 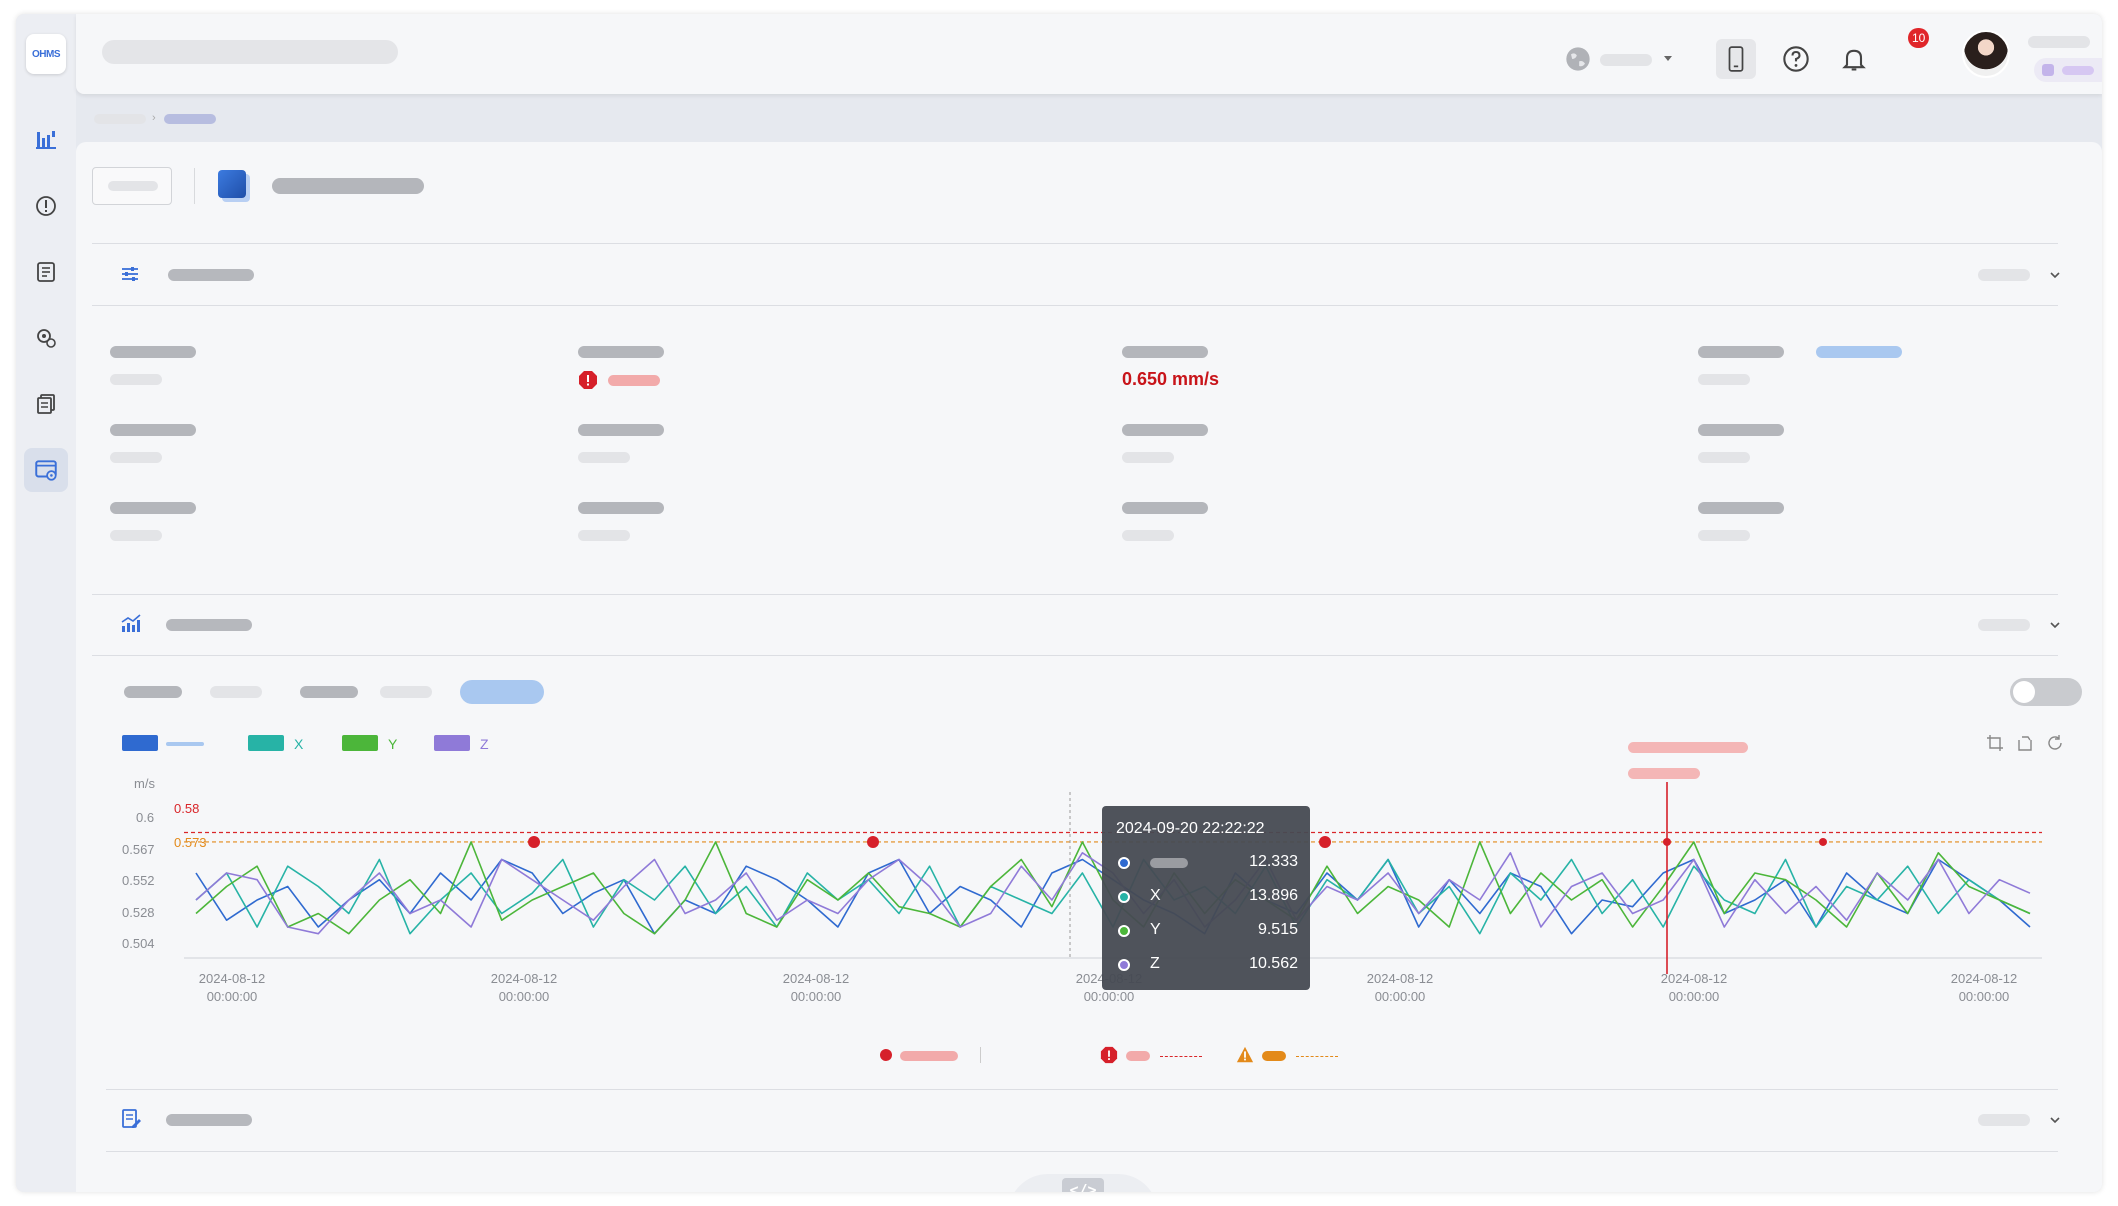 I want to click on documents-icon, so click(x=46, y=404).